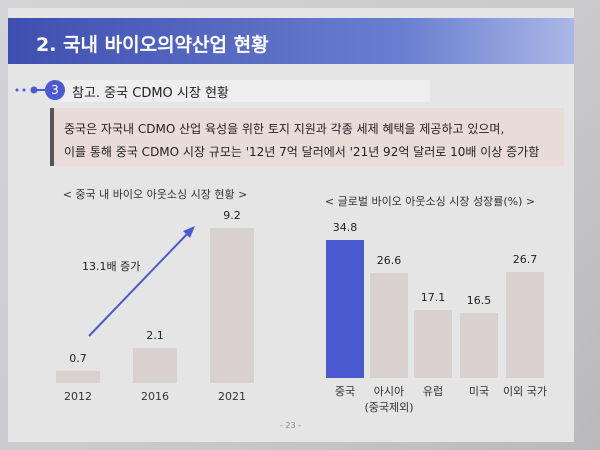 This screenshot has width=600, height=450. Describe the element at coordinates (345, 227) in the screenshot. I see `value-label: 34.8` at that location.